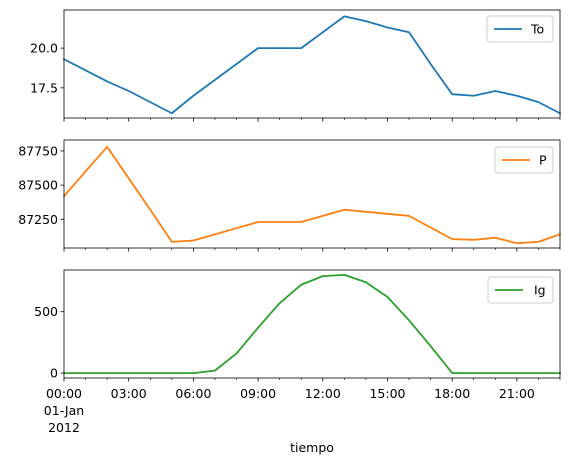  I want to click on x-tick-label: 21:00, so click(517, 393).